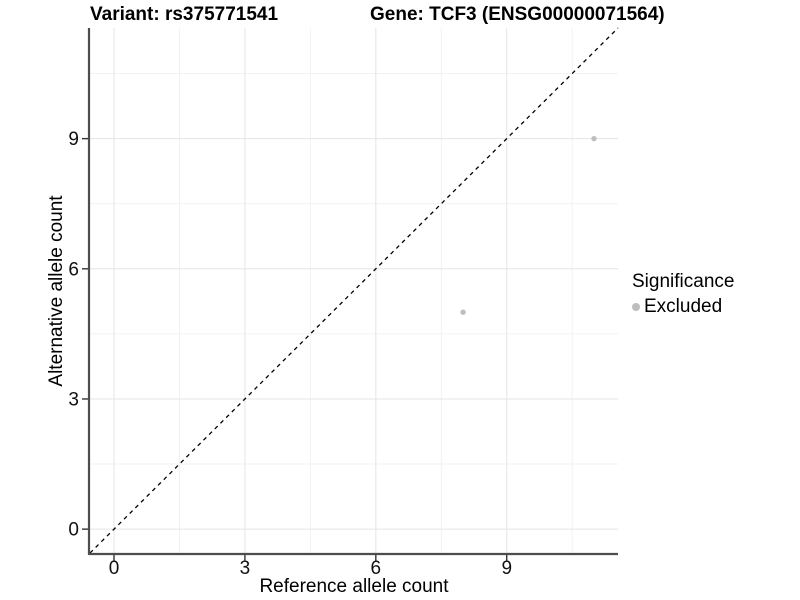 The image size is (800, 600). I want to click on legend: Significance Excluded, so click(683, 294).